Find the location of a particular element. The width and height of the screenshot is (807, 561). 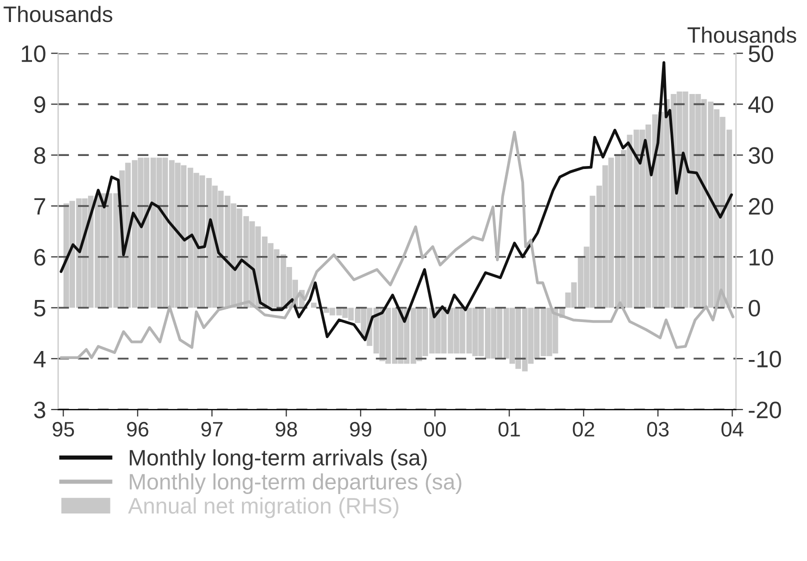

y2-tick-label: 30 is located at coordinates (761, 155).